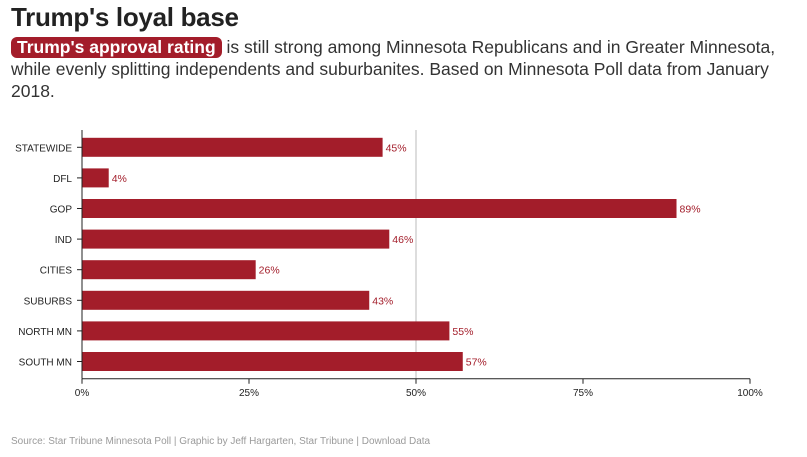 The height and width of the screenshot is (457, 807). I want to click on category-label: DFL, so click(62, 179).